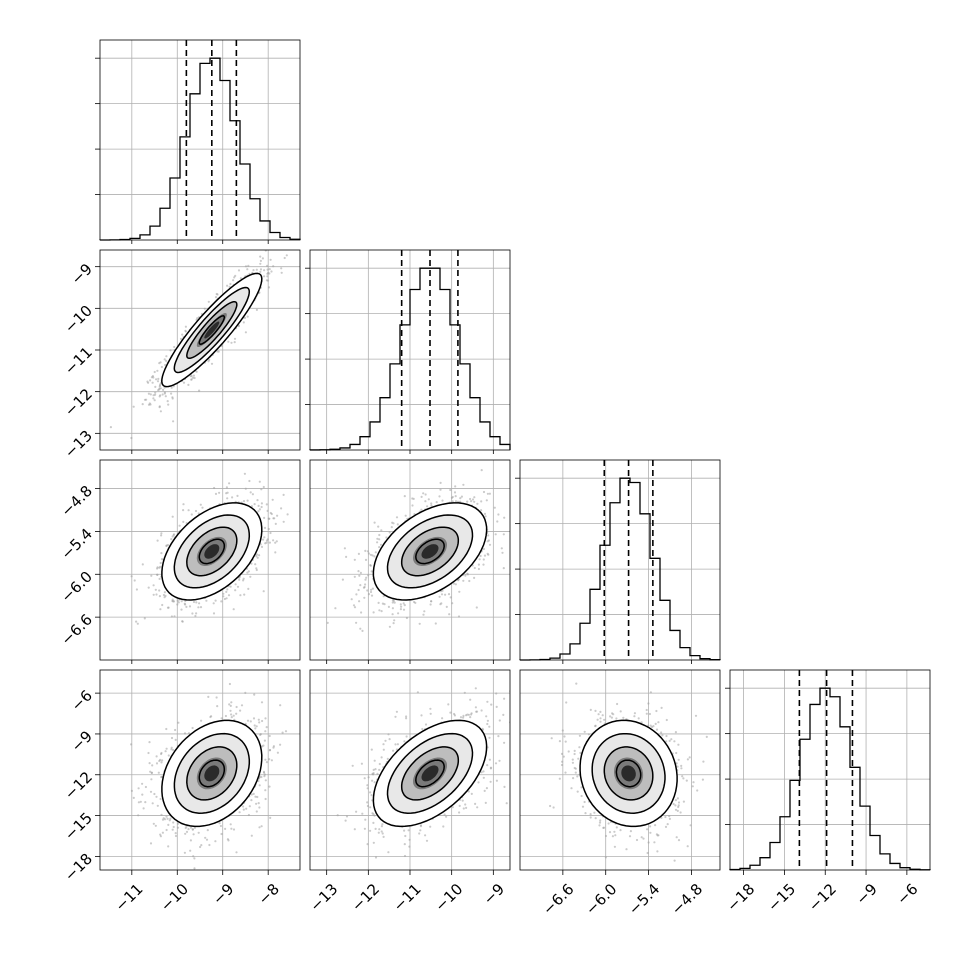 Image resolution: width=970 pixels, height=970 pixels. I want to click on panel-content, so click(421, 551).